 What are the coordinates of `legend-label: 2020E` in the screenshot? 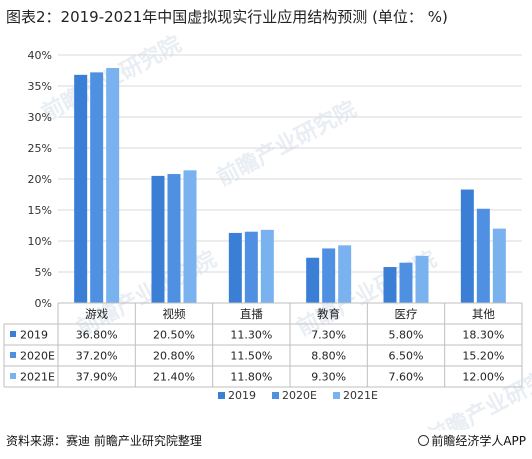 It's located at (299, 395).